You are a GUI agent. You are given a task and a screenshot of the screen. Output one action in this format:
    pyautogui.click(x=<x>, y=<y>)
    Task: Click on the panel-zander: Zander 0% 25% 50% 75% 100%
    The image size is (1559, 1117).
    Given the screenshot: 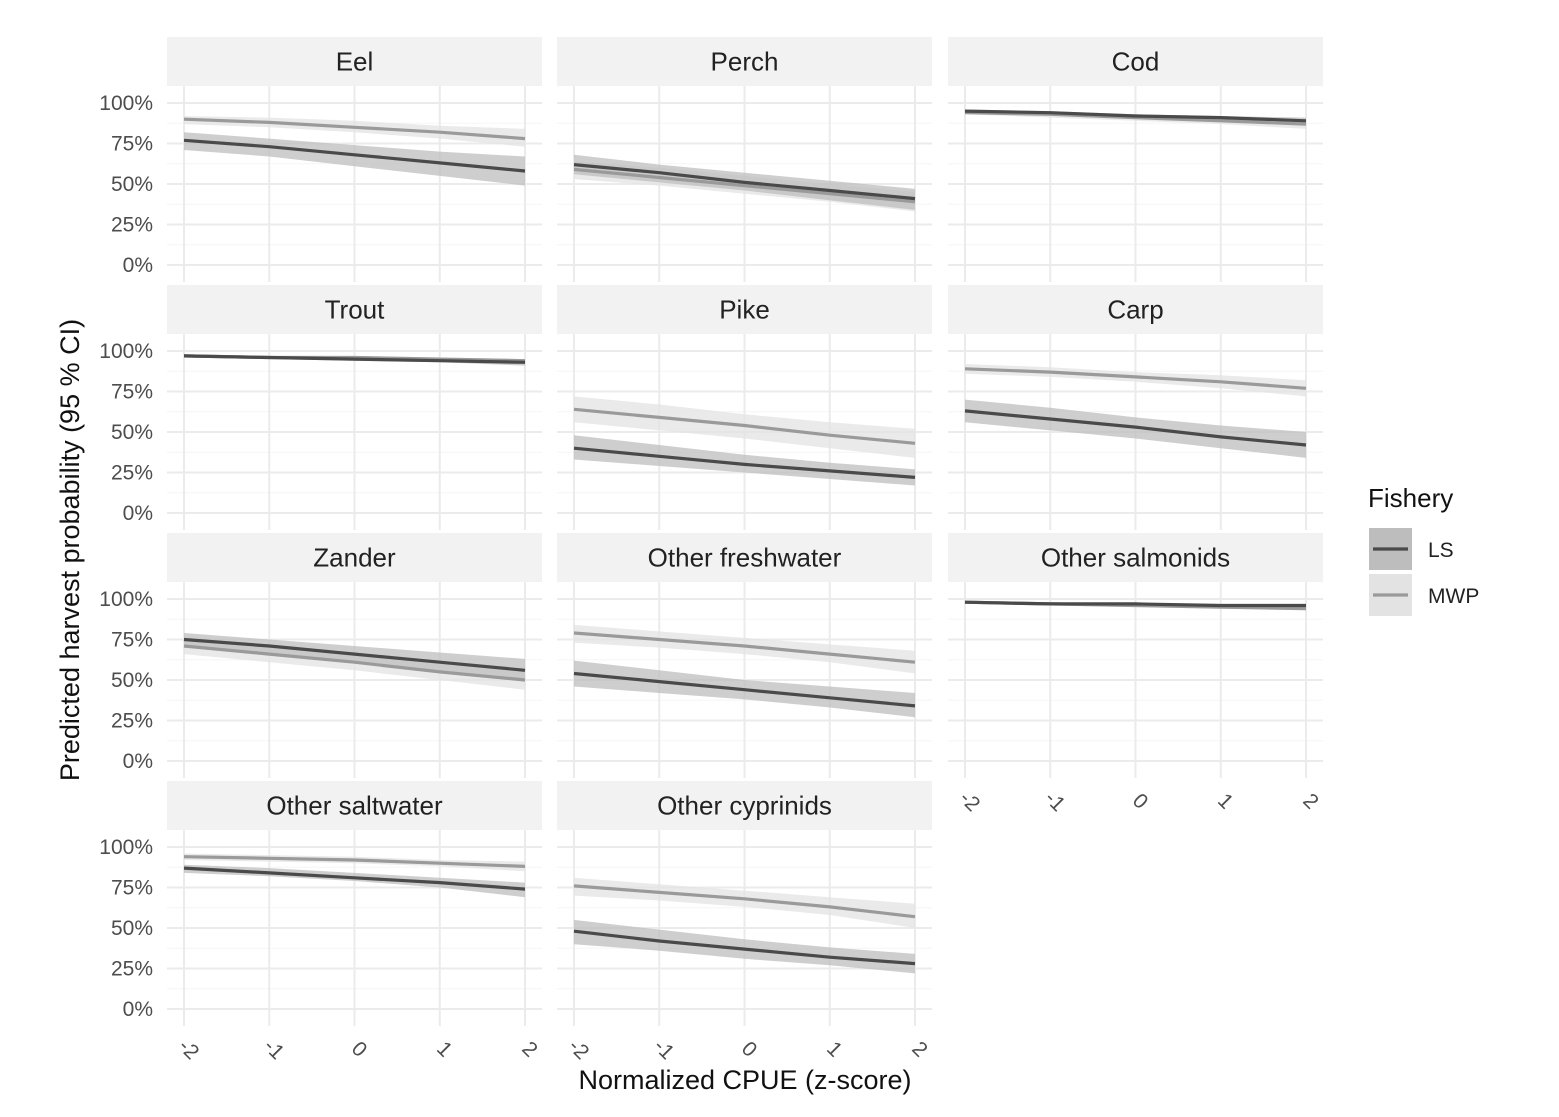 What is the action you would take?
    pyautogui.click(x=320, y=655)
    